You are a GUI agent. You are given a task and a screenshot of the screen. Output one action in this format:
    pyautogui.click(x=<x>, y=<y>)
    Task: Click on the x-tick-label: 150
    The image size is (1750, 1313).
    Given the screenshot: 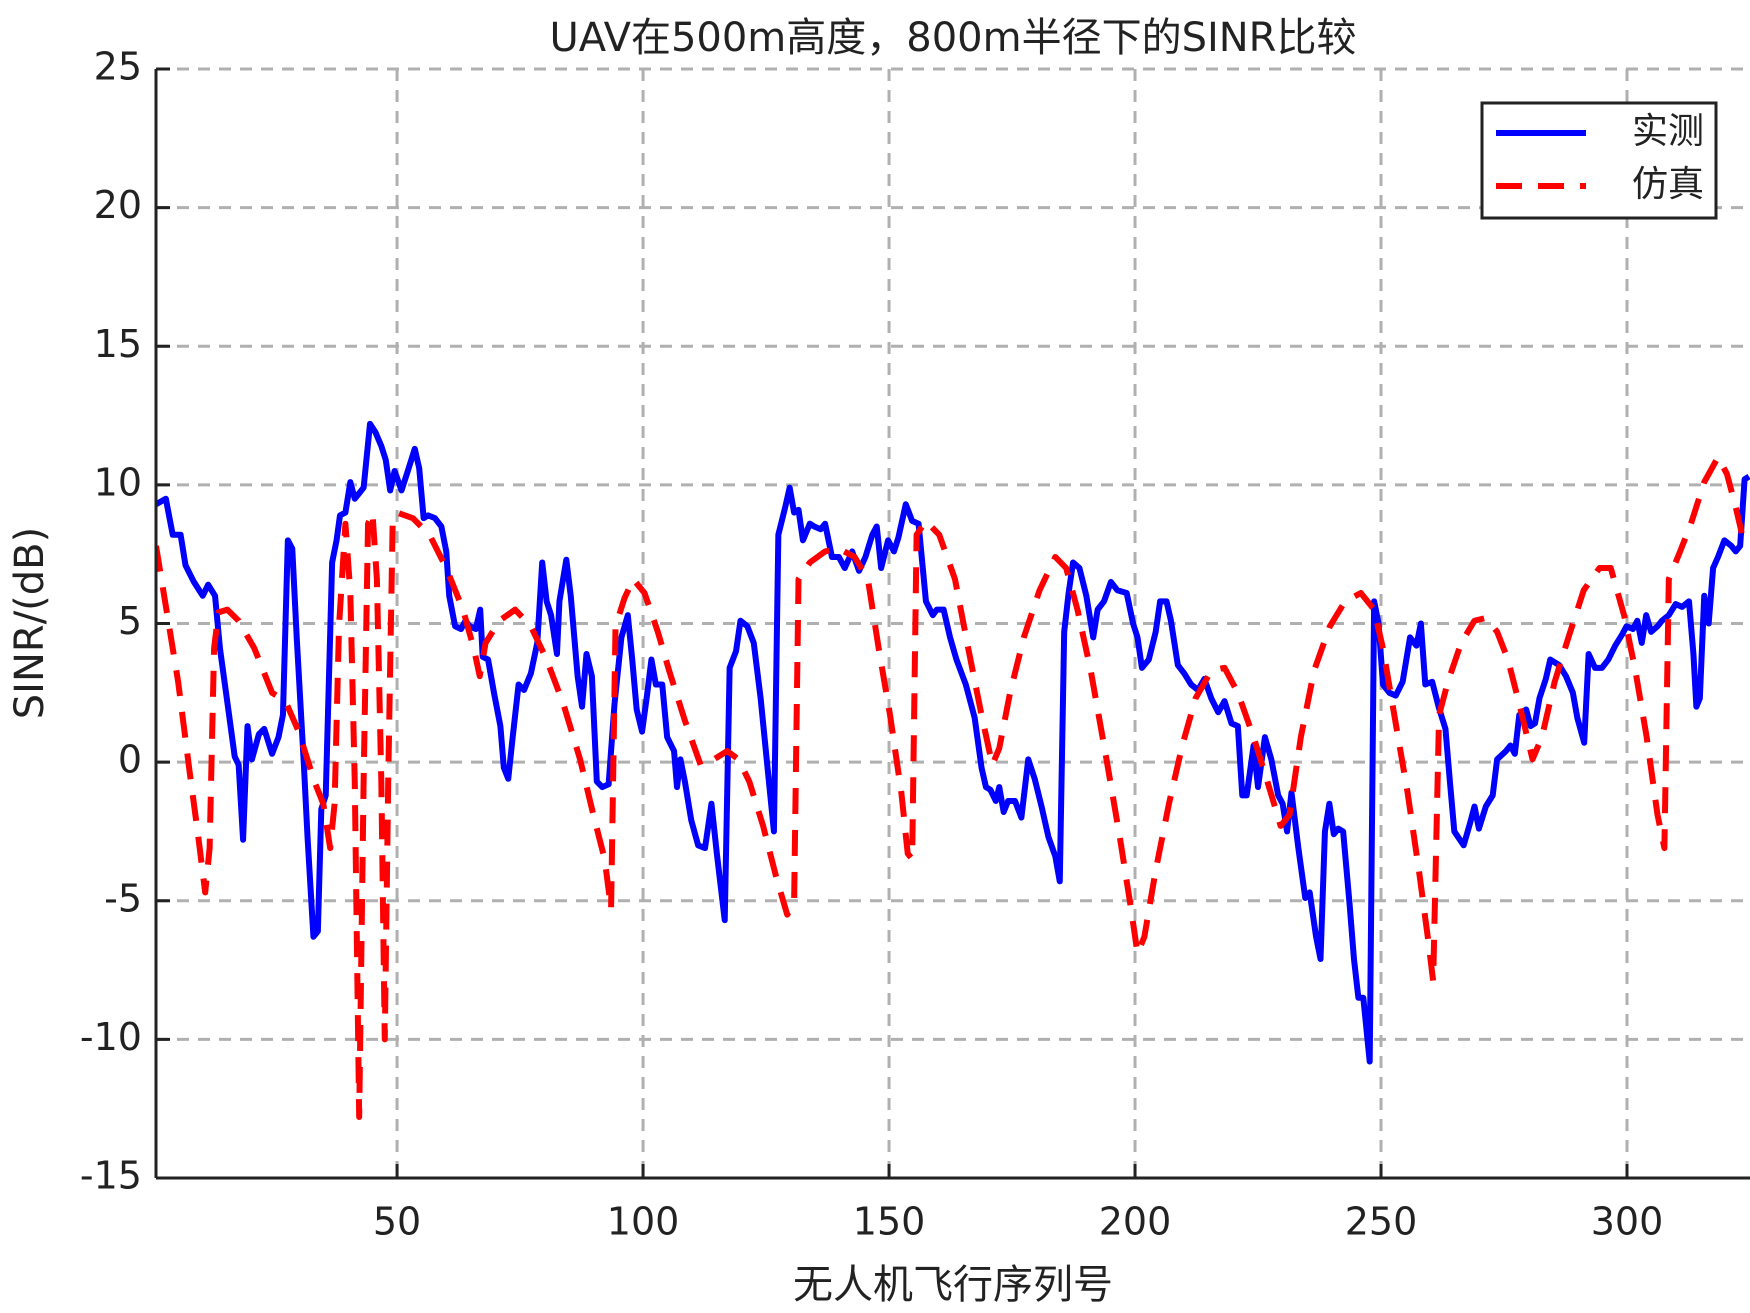 What is the action you would take?
    pyautogui.click(x=889, y=1222)
    